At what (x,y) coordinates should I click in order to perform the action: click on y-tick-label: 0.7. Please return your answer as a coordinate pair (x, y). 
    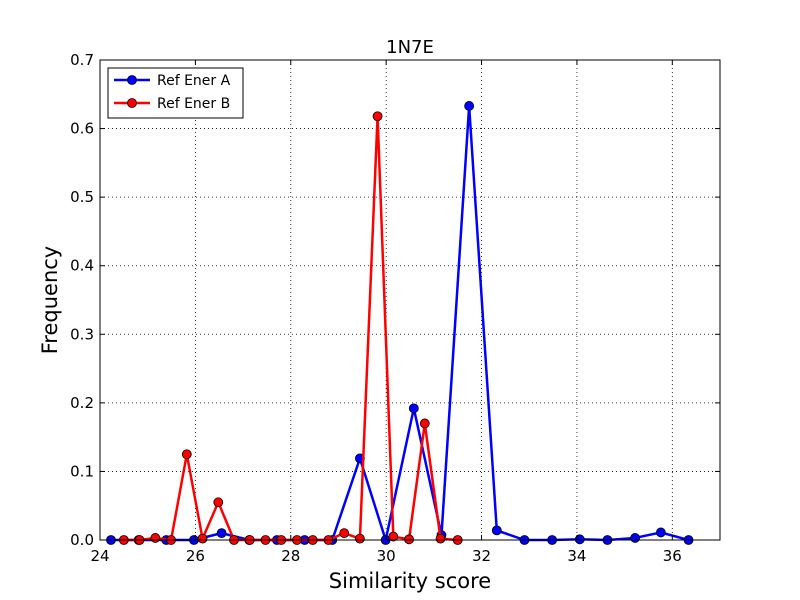
    Looking at the image, I should click on (82, 60).